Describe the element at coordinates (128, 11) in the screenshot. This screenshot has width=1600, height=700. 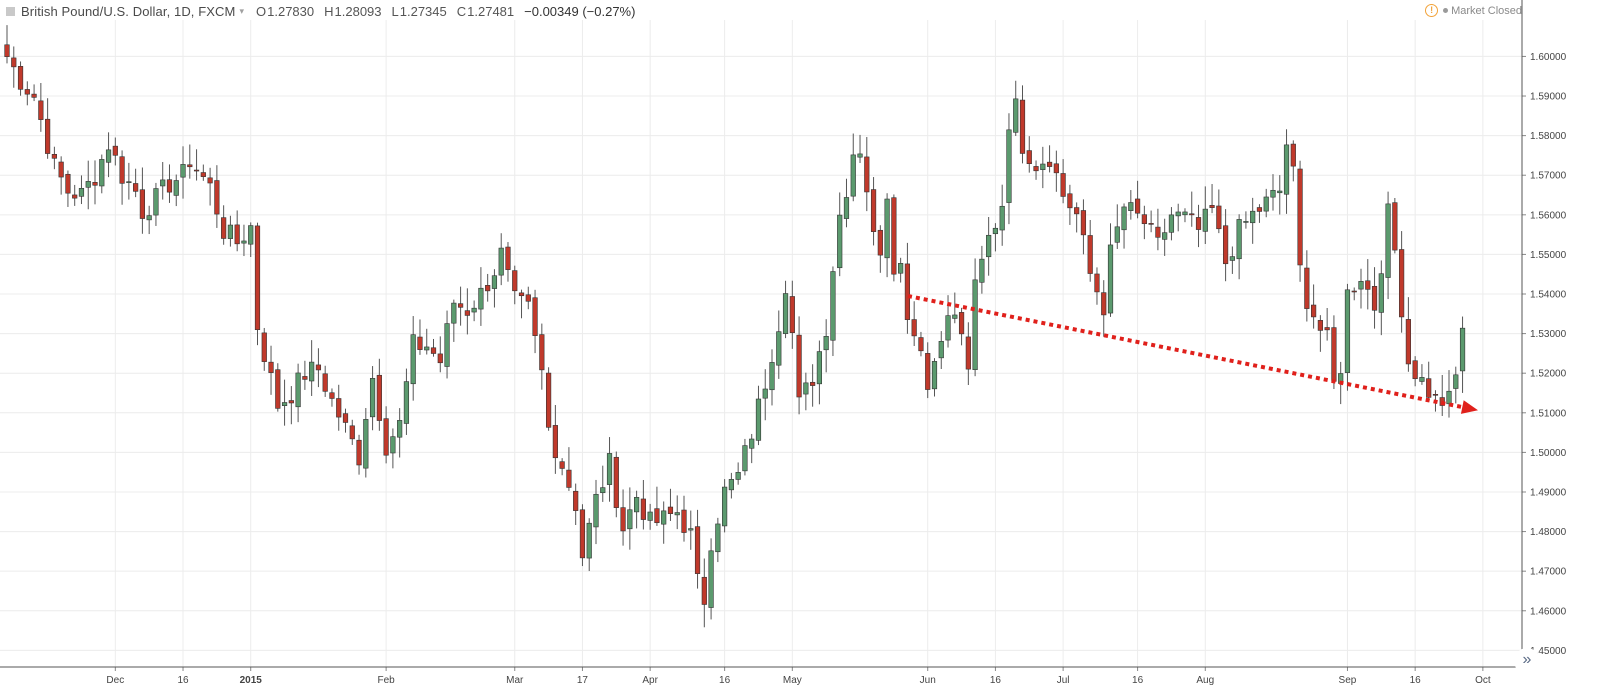
I see `symbol-title: British Pound/U.S. Dollar, 1D, FXCM` at that location.